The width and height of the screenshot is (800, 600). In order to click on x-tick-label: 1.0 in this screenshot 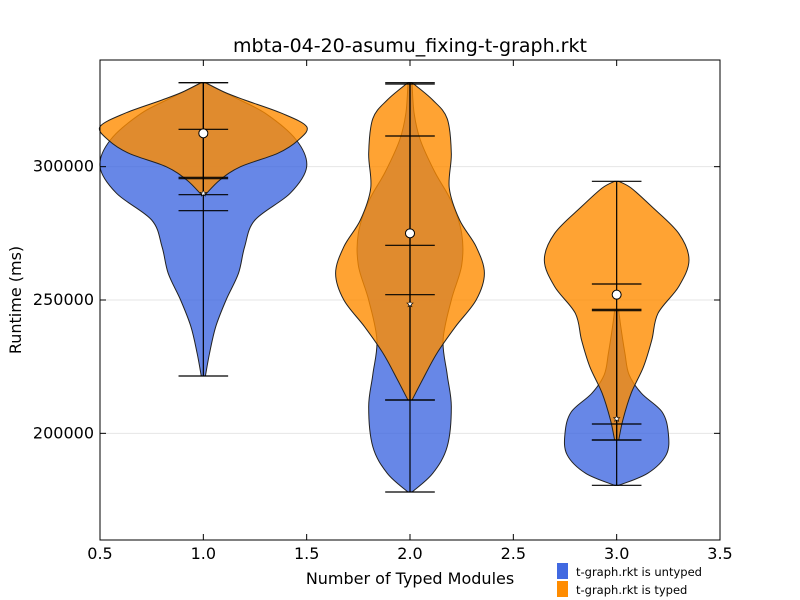, I will do `click(203, 553)`.